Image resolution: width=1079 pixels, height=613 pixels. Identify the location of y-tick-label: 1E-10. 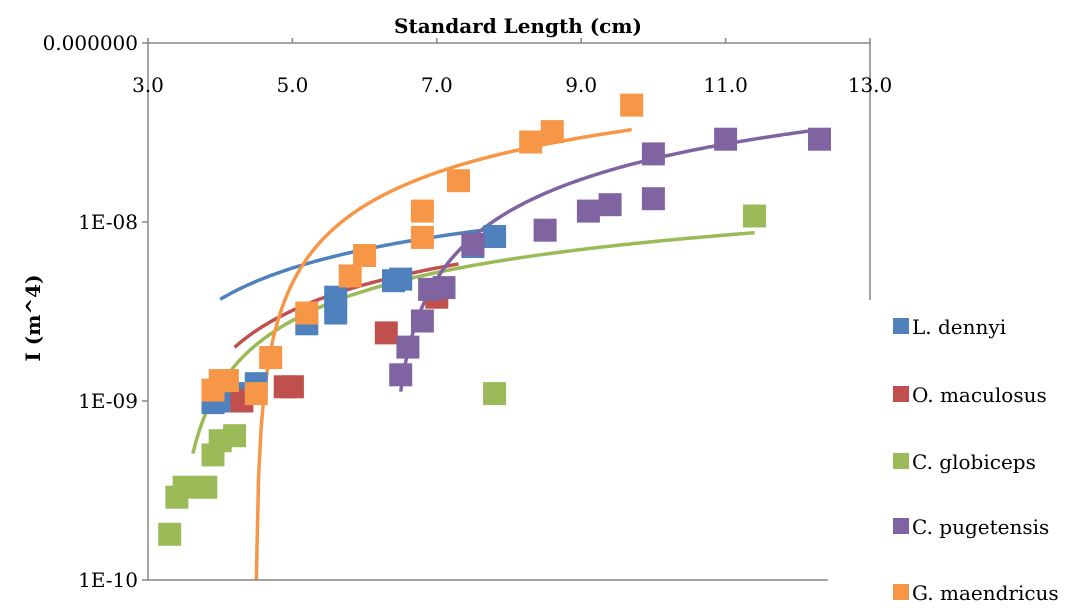
(108, 580).